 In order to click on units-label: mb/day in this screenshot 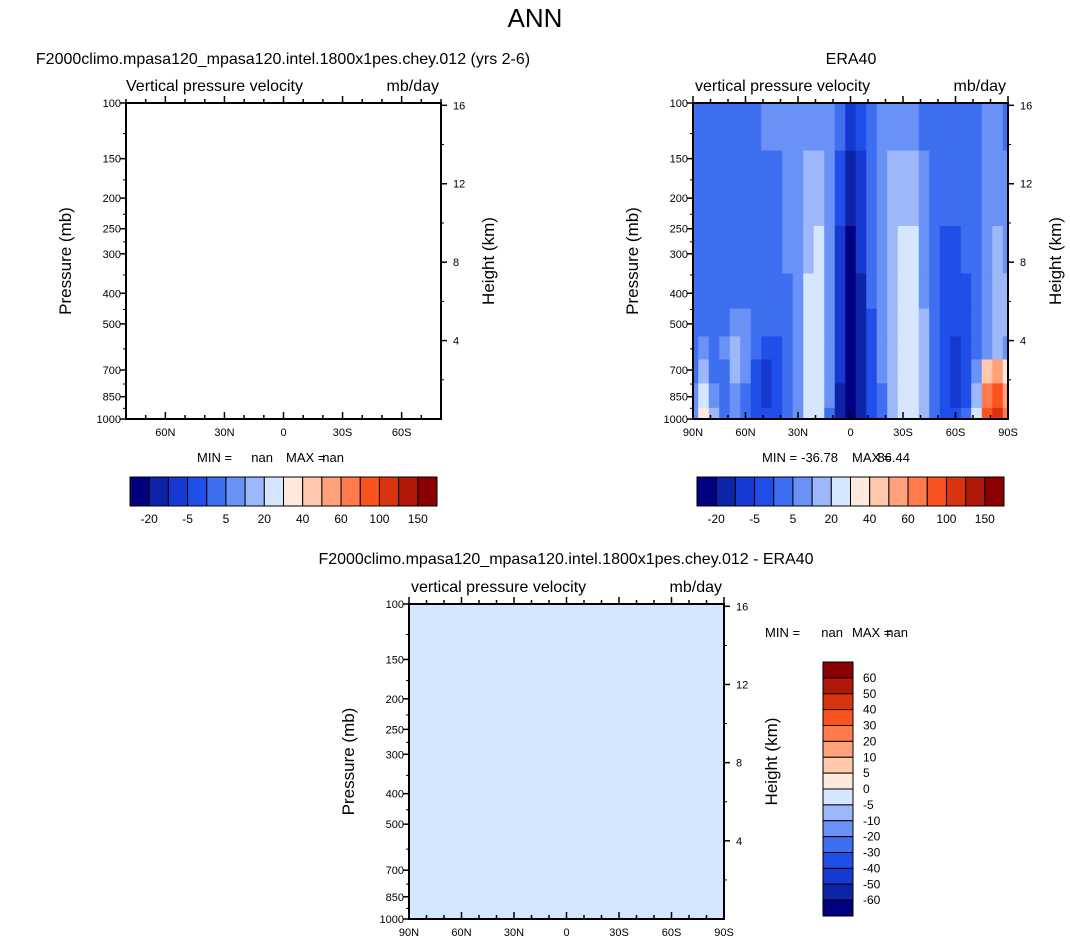, I will do `click(980, 86)`.